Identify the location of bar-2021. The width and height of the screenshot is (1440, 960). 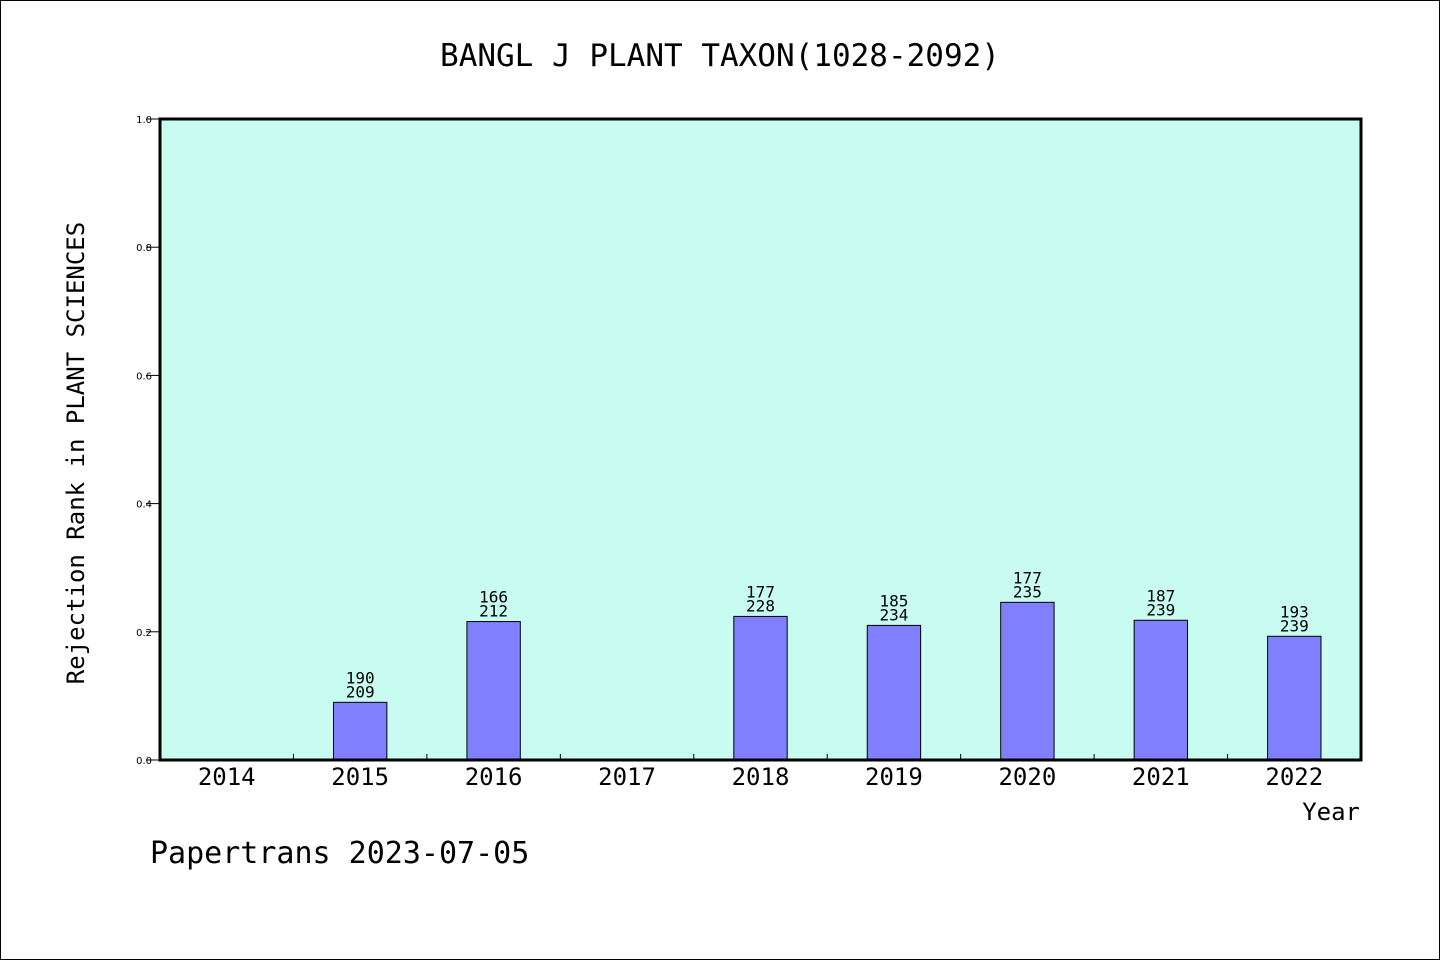
(1161, 690).